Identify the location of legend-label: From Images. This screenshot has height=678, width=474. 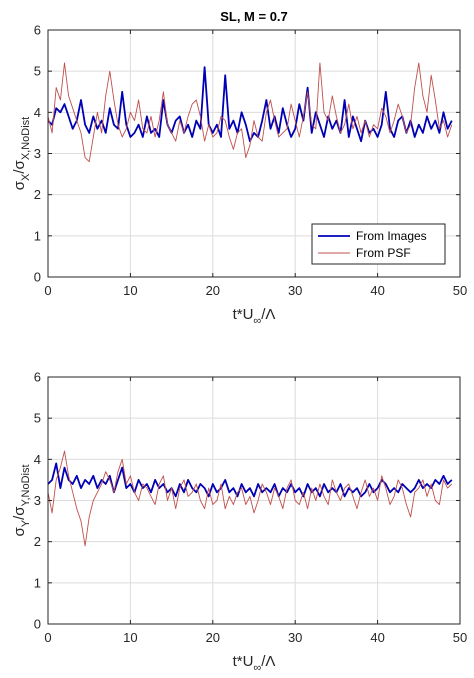
(391, 236).